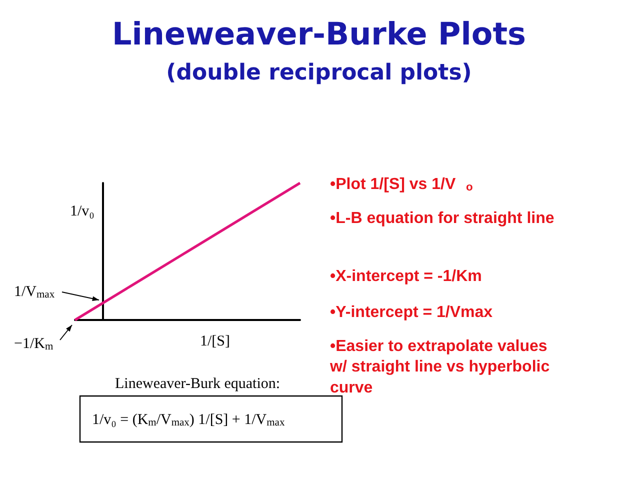  I want to click on text: Lineweaver-Burk equation:, so click(197, 384).